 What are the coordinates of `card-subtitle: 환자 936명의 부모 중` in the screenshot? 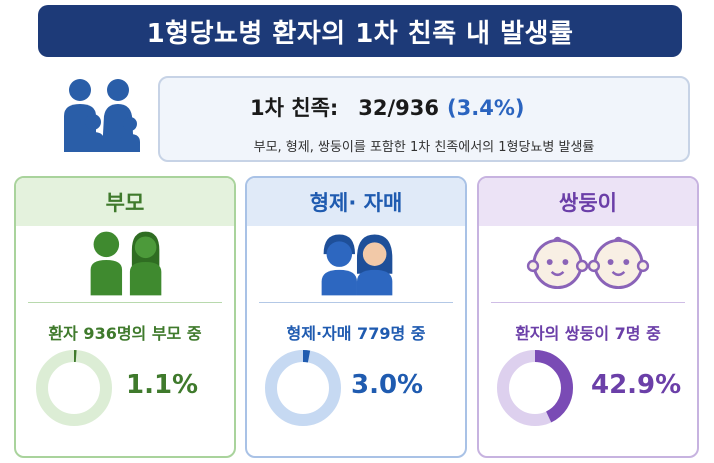 It's located at (125, 333).